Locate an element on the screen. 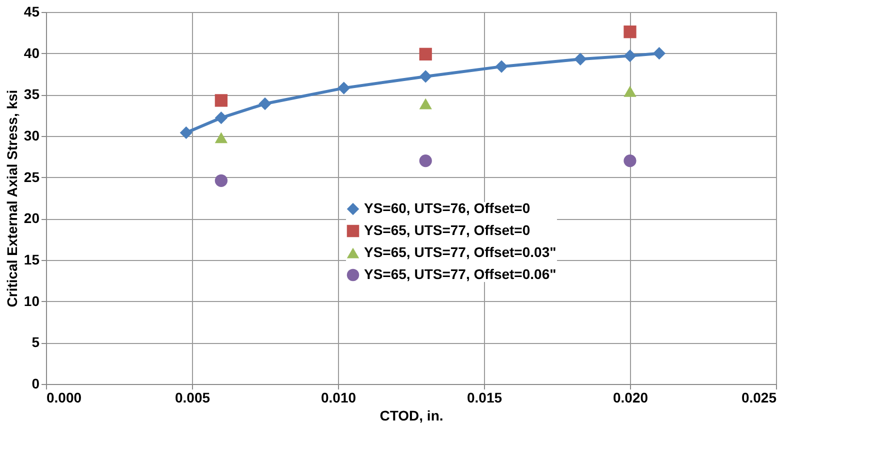  legend-label: YS=65, UTS=77, Offset=0.06" is located at coordinates (460, 274).